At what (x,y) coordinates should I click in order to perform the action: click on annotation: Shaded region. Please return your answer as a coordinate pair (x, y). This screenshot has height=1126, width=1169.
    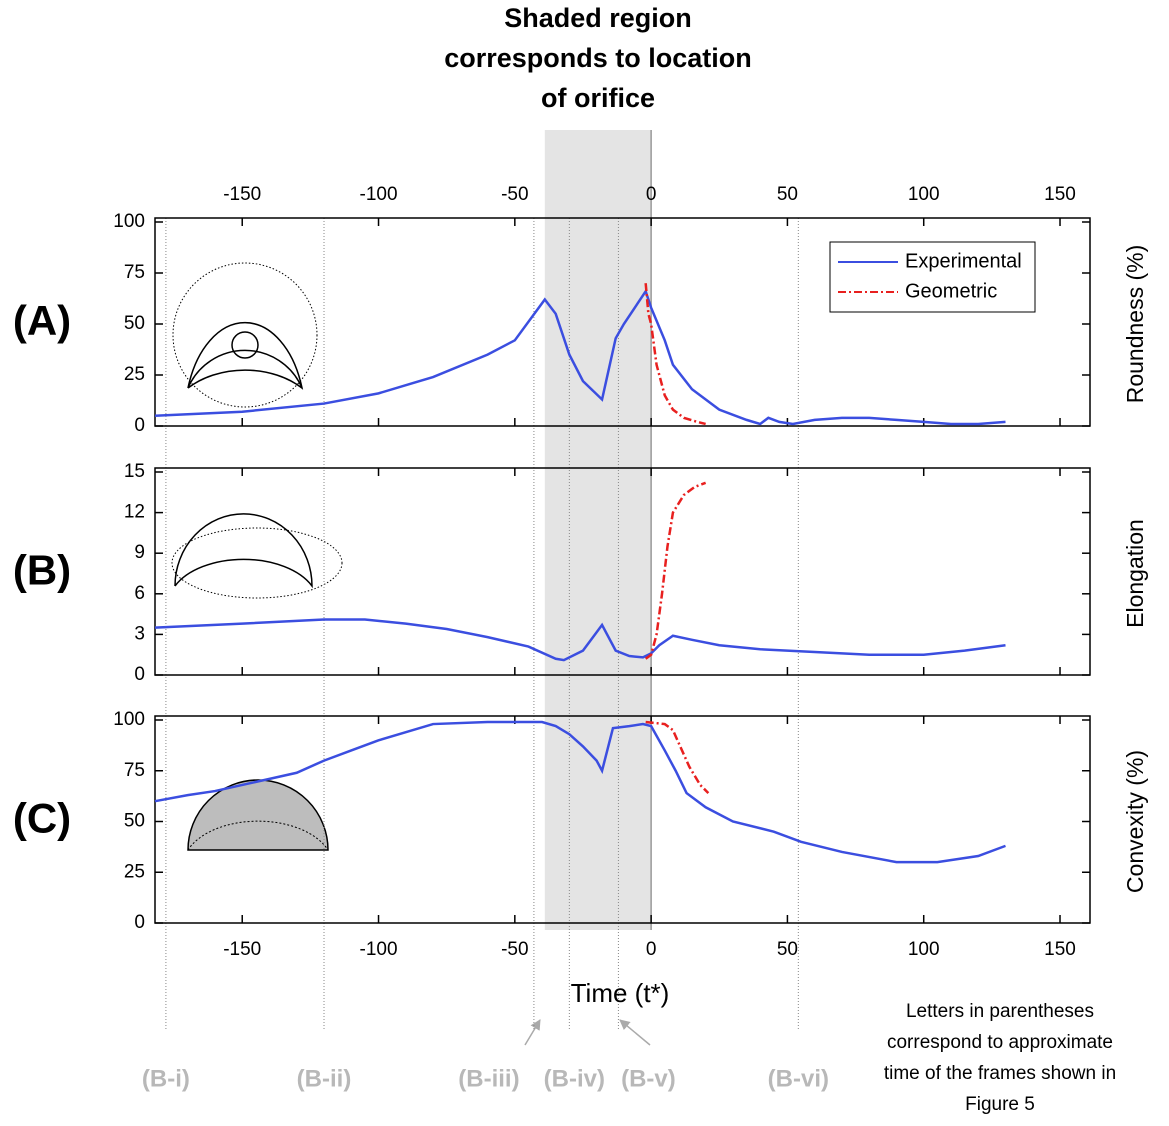
    Looking at the image, I should click on (598, 18).